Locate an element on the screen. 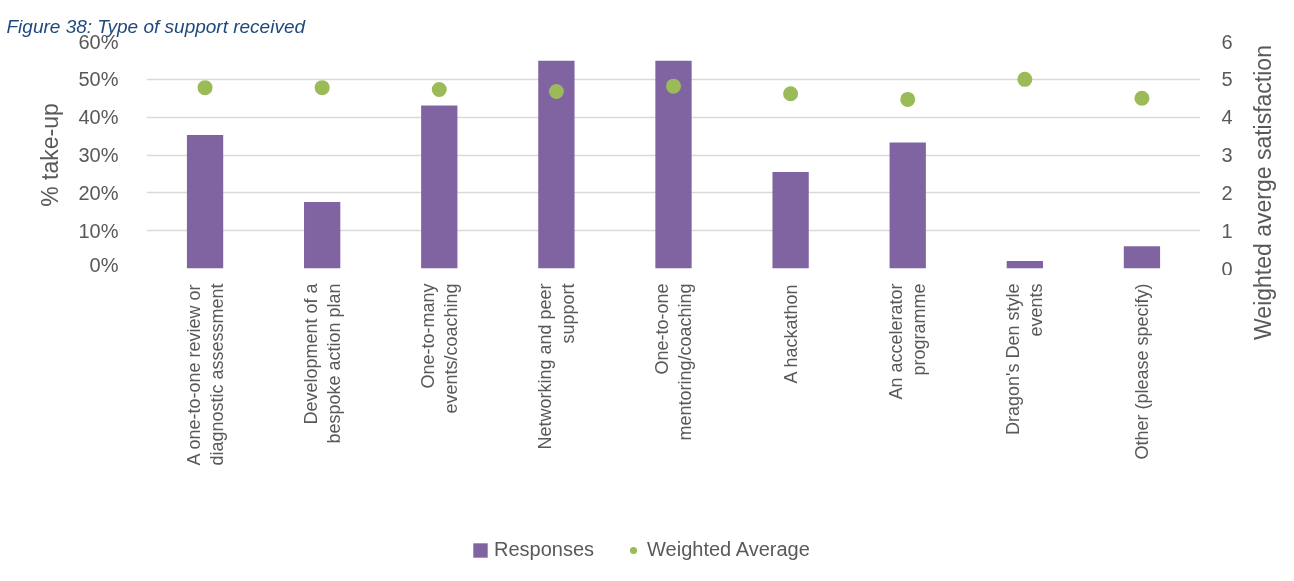  x-tick-label: Networking and peer support is located at coordinates (556, 366).